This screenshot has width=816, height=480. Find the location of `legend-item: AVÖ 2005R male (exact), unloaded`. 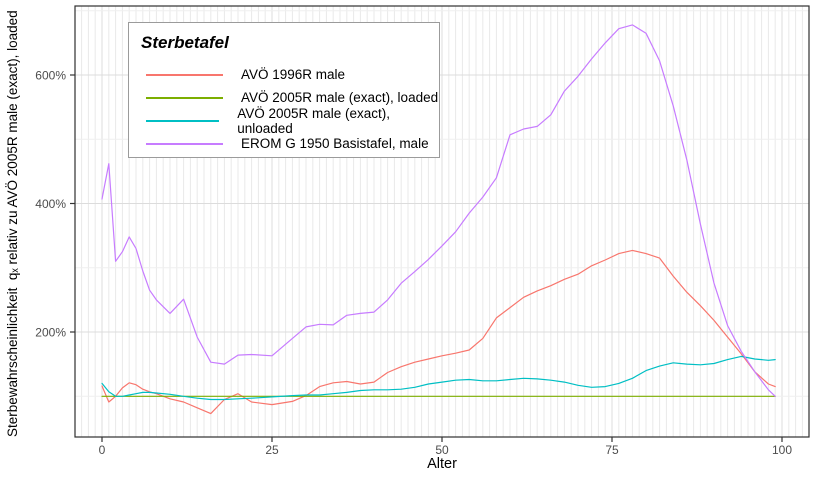

legend-item: AVÖ 2005R male (exact), unloaded is located at coordinates (290, 121).